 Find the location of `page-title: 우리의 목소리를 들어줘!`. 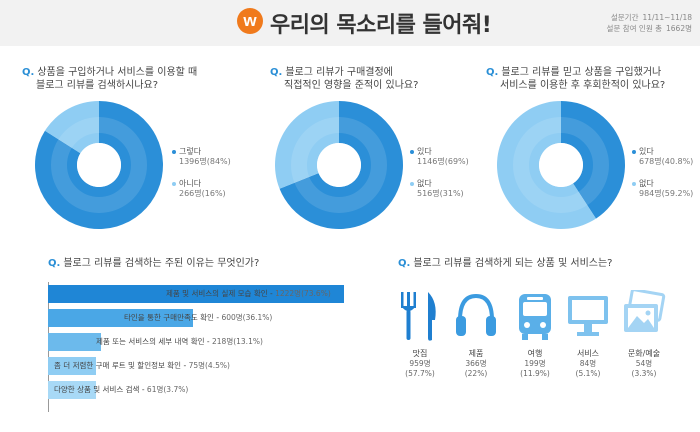

page-title: 우리의 목소리를 들어줘! is located at coordinates (381, 25).